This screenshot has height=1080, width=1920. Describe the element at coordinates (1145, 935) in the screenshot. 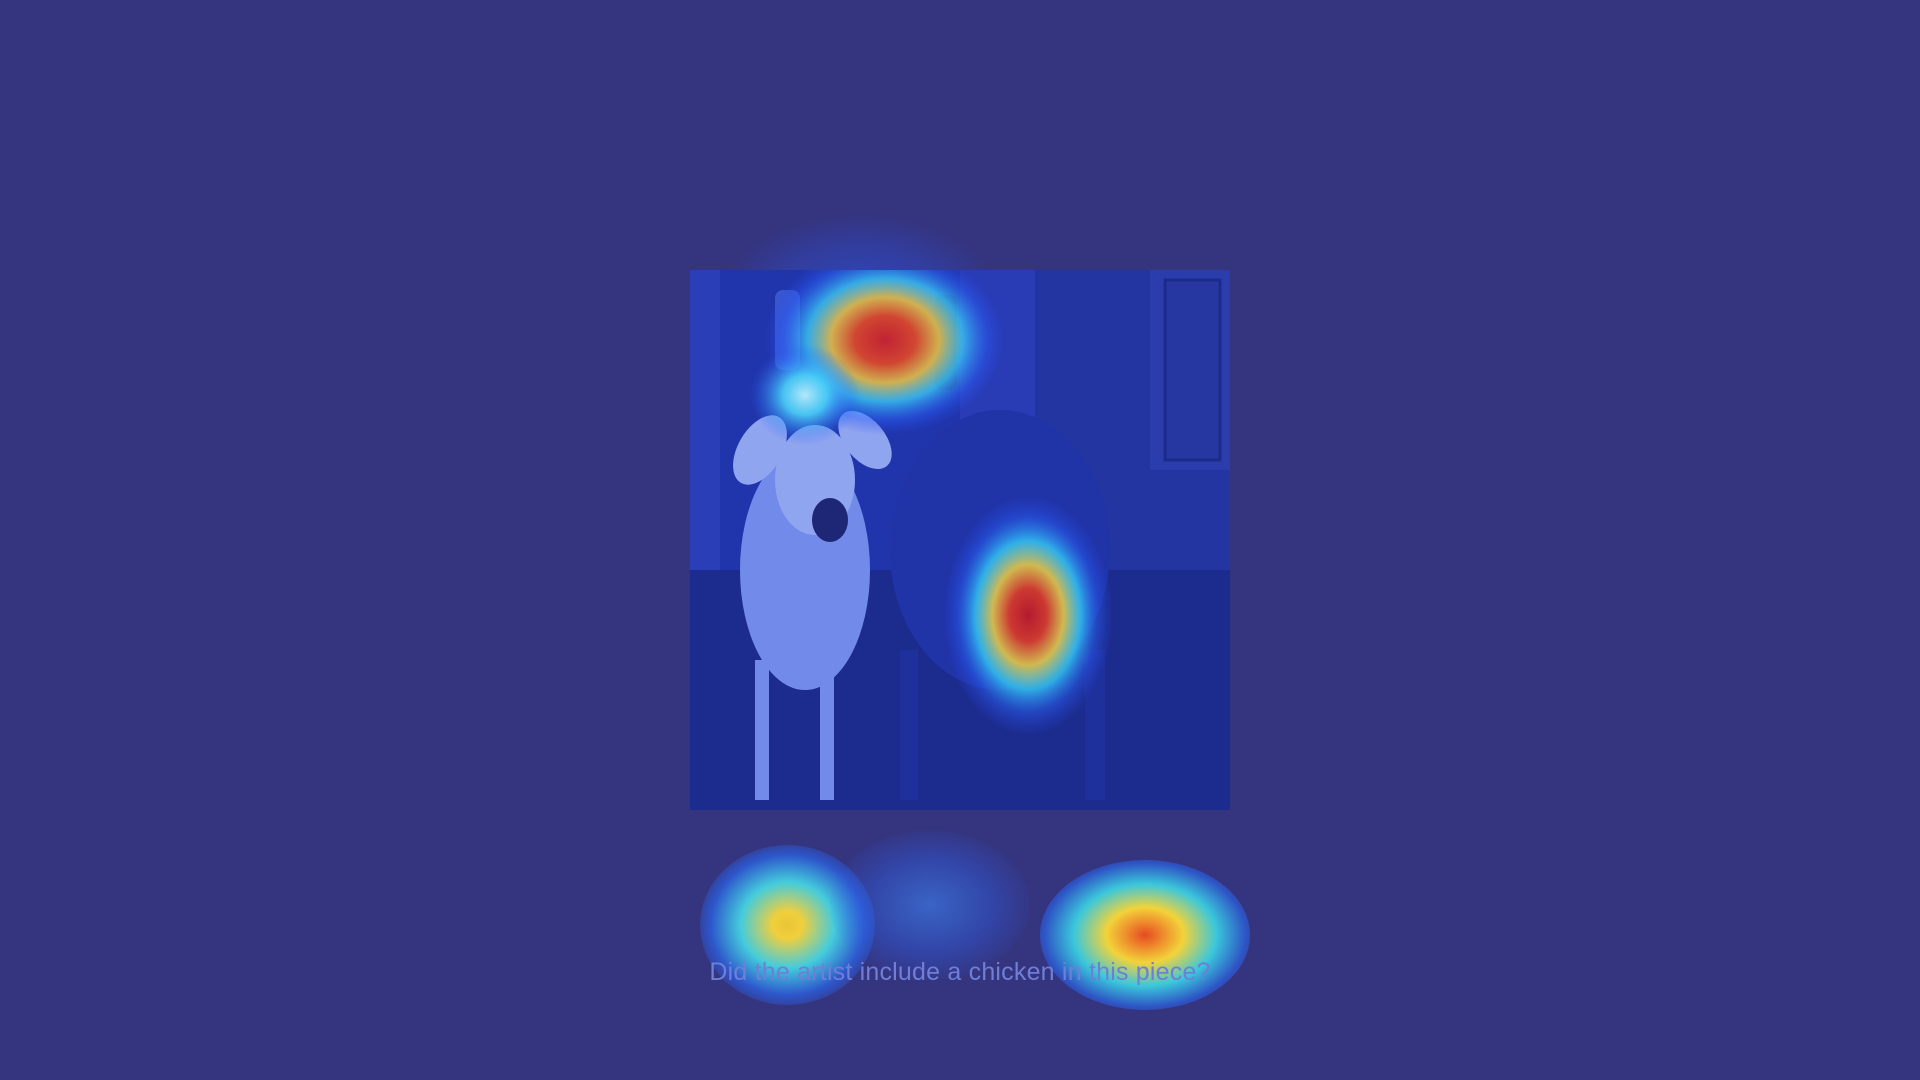

I see `heatmap-spot-caption-right` at that location.